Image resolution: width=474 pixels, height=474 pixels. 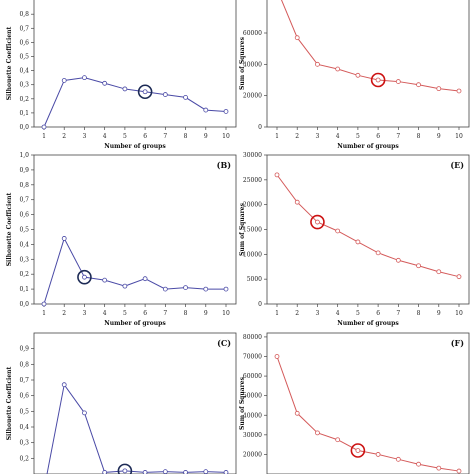 What do you see at coordinates (224, 165) in the screenshot?
I see `panel-label: (B)` at bounding box center [224, 165].